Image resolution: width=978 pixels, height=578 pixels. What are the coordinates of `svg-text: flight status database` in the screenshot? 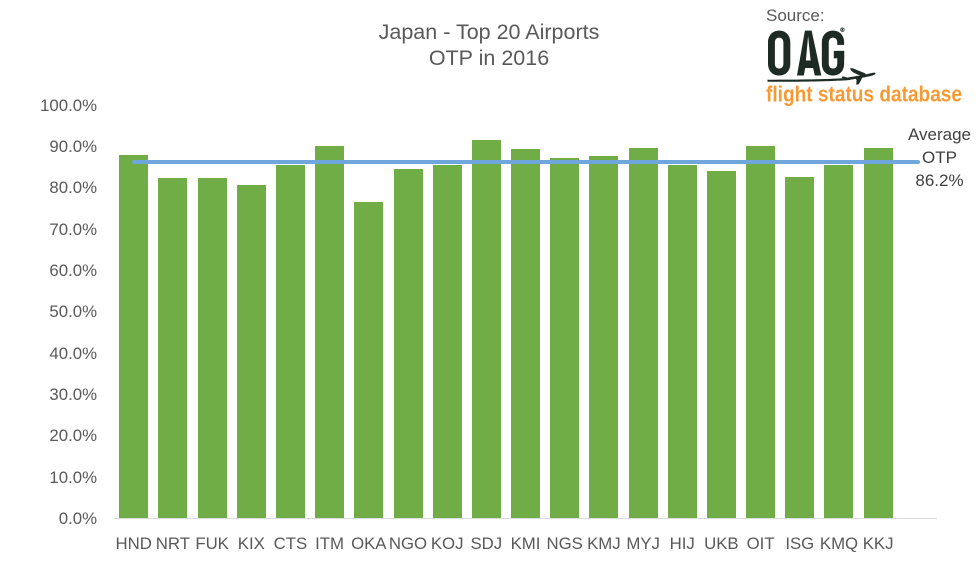 It's located at (864, 94).